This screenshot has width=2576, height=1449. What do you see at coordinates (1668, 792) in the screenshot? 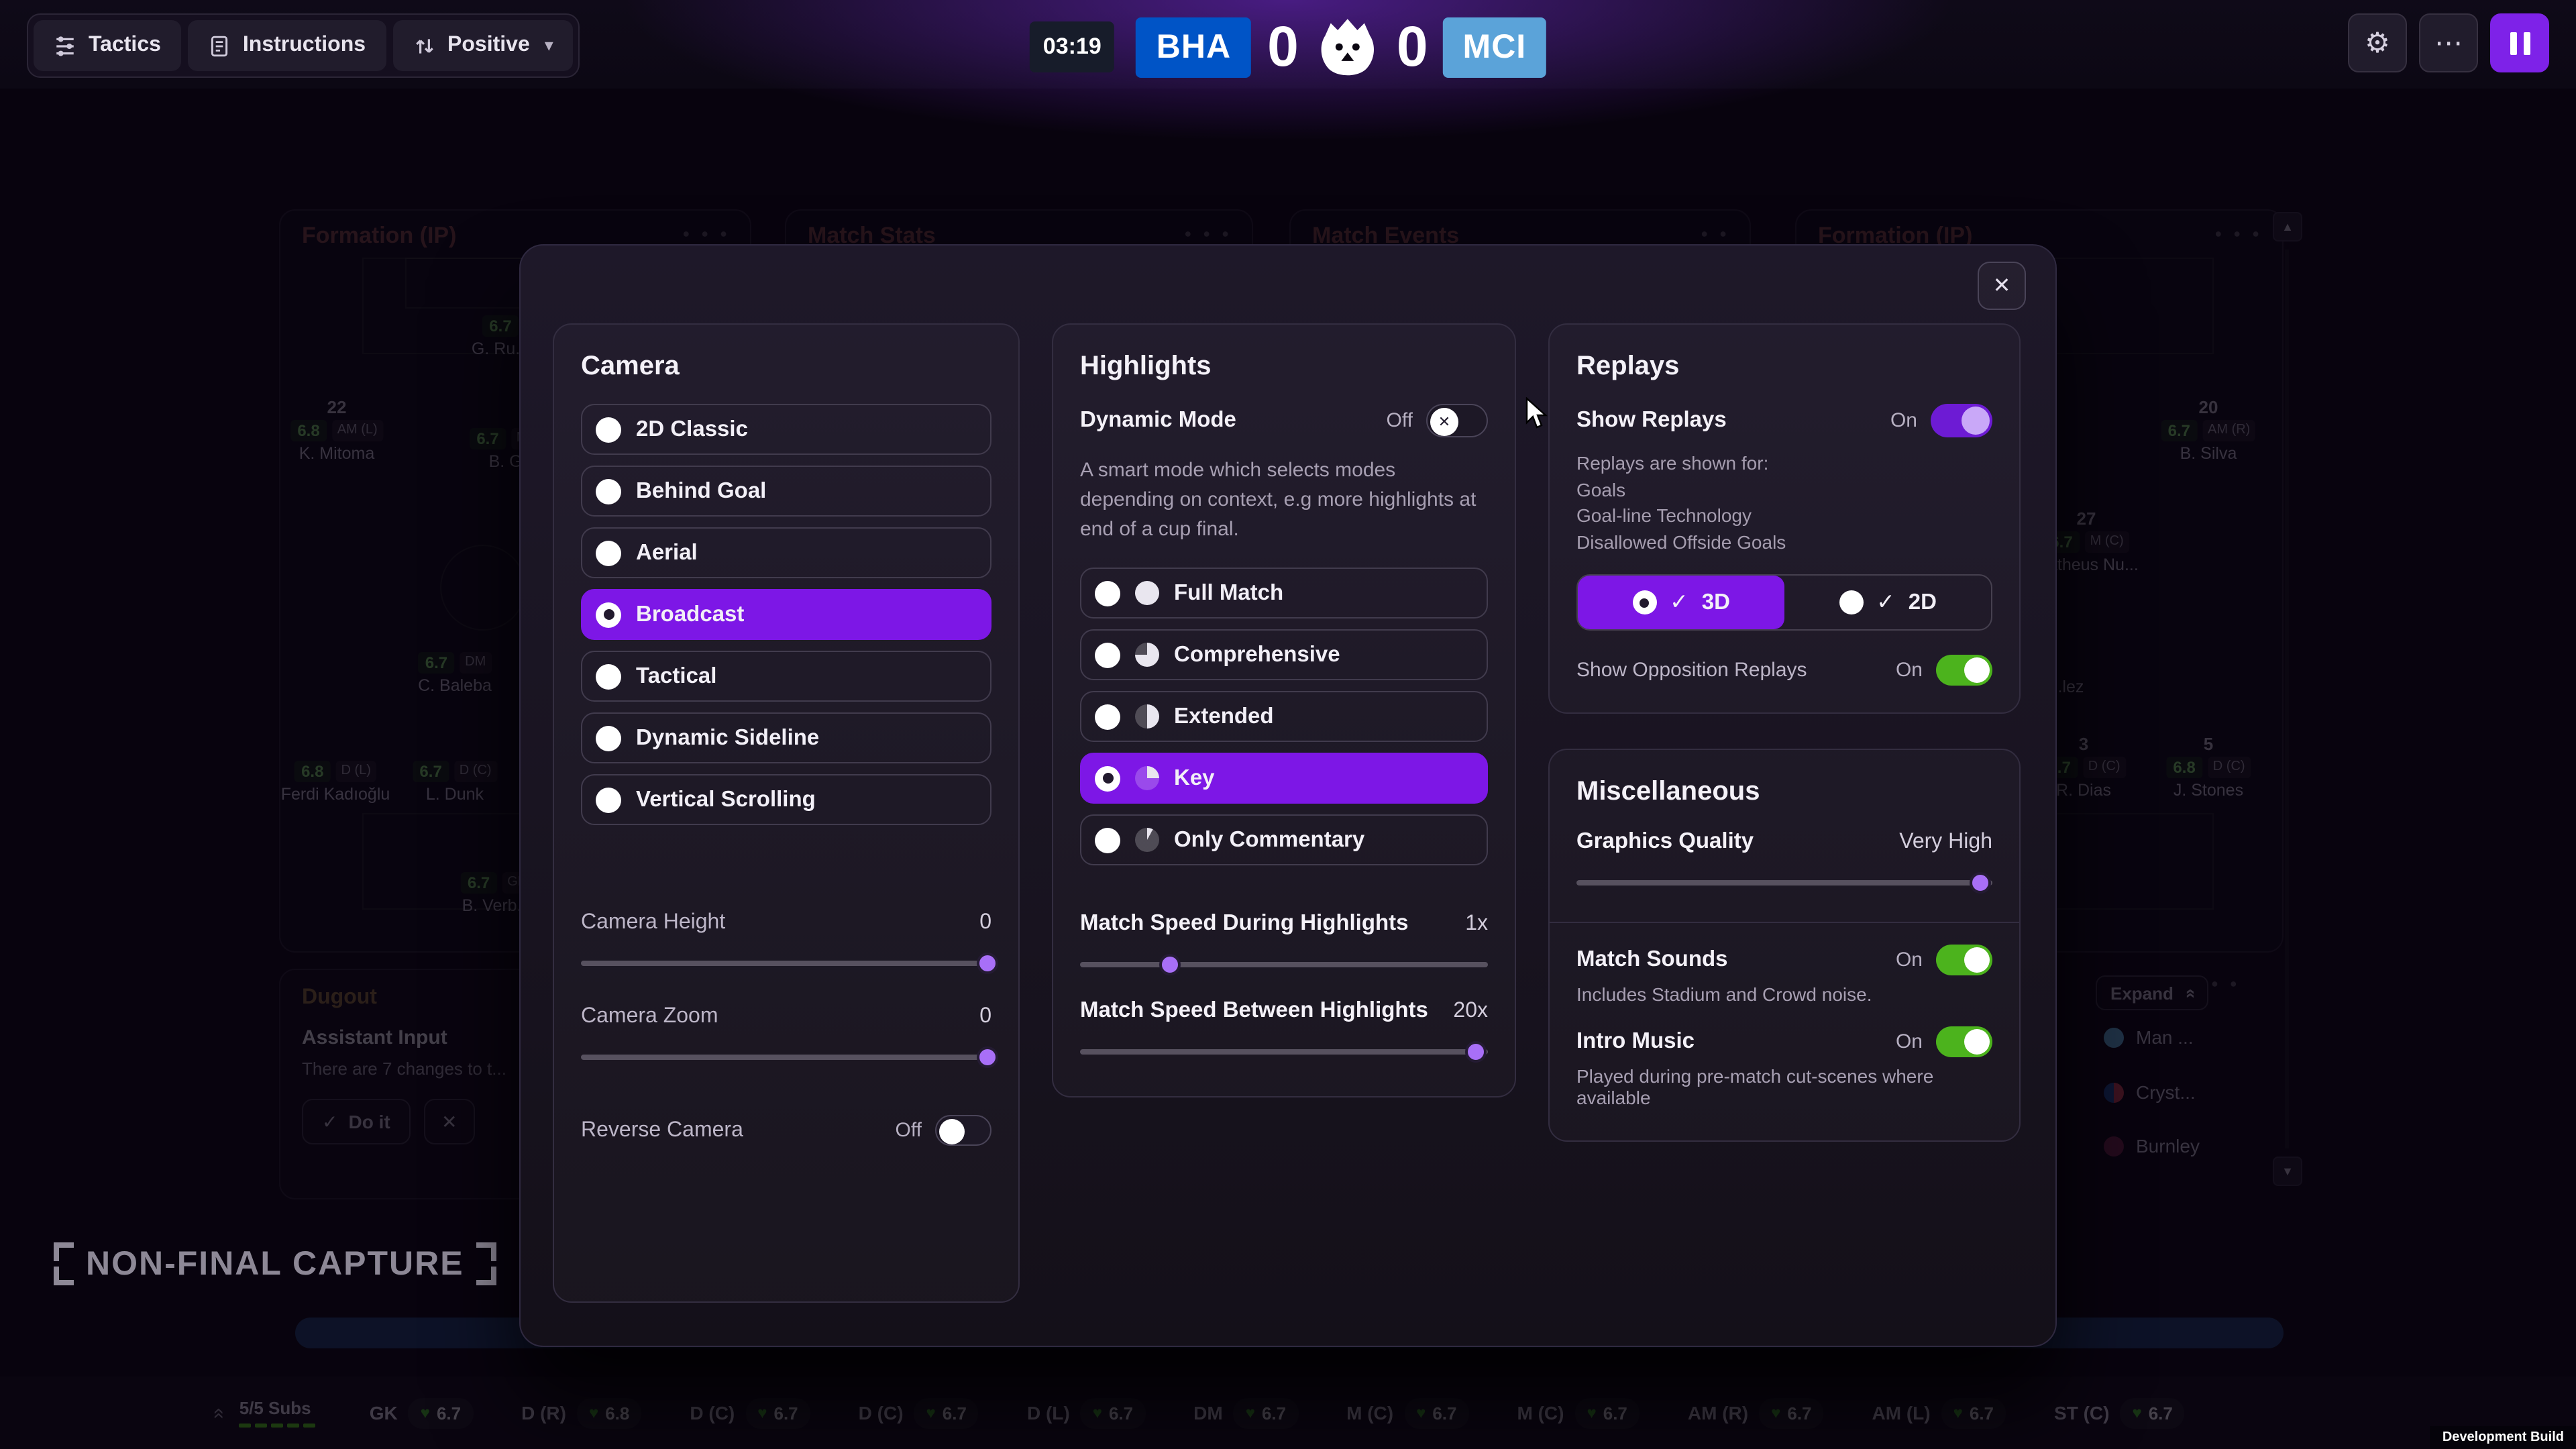
I see `miscellaneous-title: Miscellaneous` at bounding box center [1668, 792].